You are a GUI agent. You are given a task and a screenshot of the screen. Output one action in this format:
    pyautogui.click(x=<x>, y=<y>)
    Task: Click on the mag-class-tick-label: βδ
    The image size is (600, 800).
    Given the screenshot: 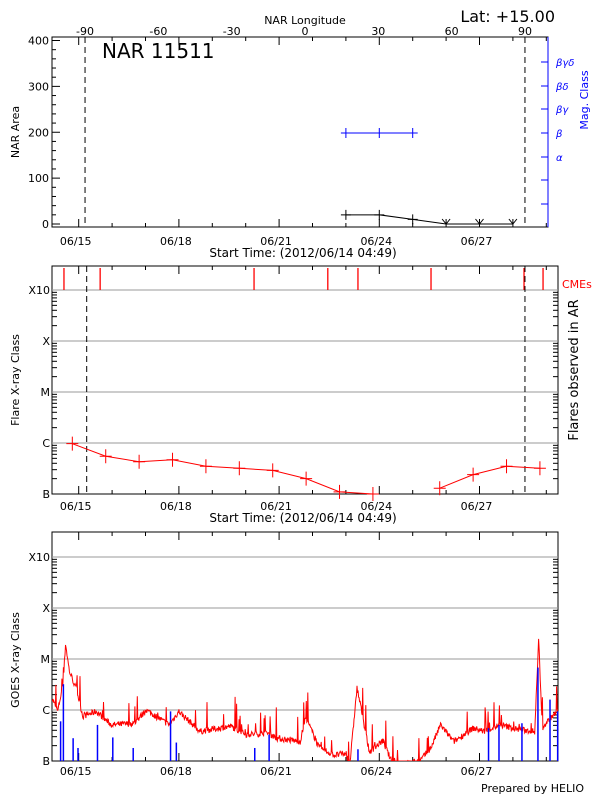 What is the action you would take?
    pyautogui.click(x=562, y=87)
    